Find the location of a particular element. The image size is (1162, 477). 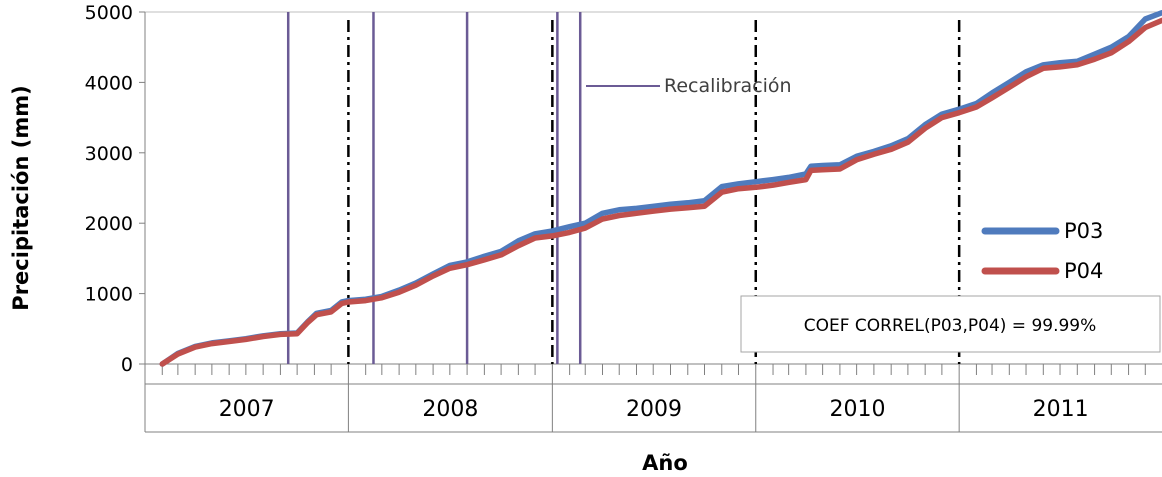

y-tick-label: 3000 is located at coordinates (109, 154).